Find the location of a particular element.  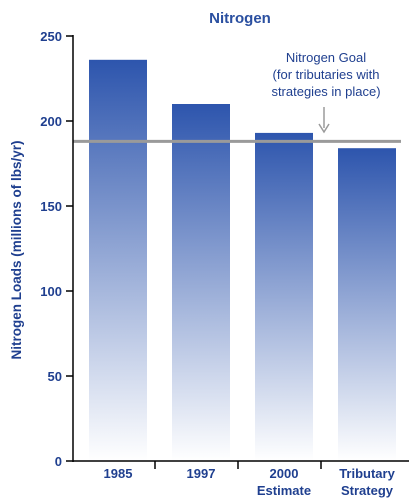

category-label-2: 1997 is located at coordinates (201, 473).